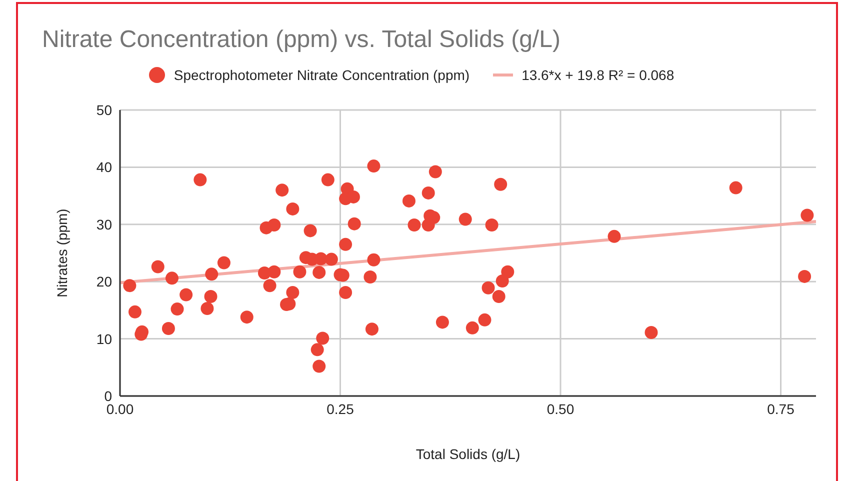 Image resolution: width=844 pixels, height=481 pixels. What do you see at coordinates (104, 224) in the screenshot?
I see `y-tick-label: 30` at bounding box center [104, 224].